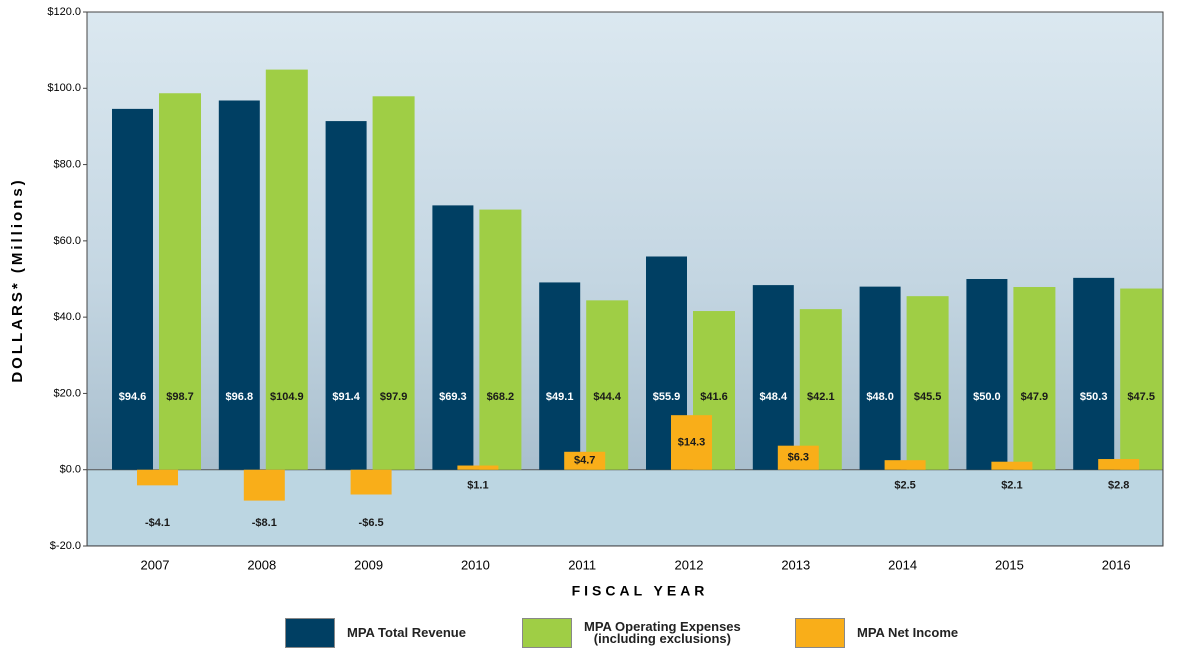  What do you see at coordinates (65, 546) in the screenshot?
I see `y-tick-label: $-20.0` at bounding box center [65, 546].